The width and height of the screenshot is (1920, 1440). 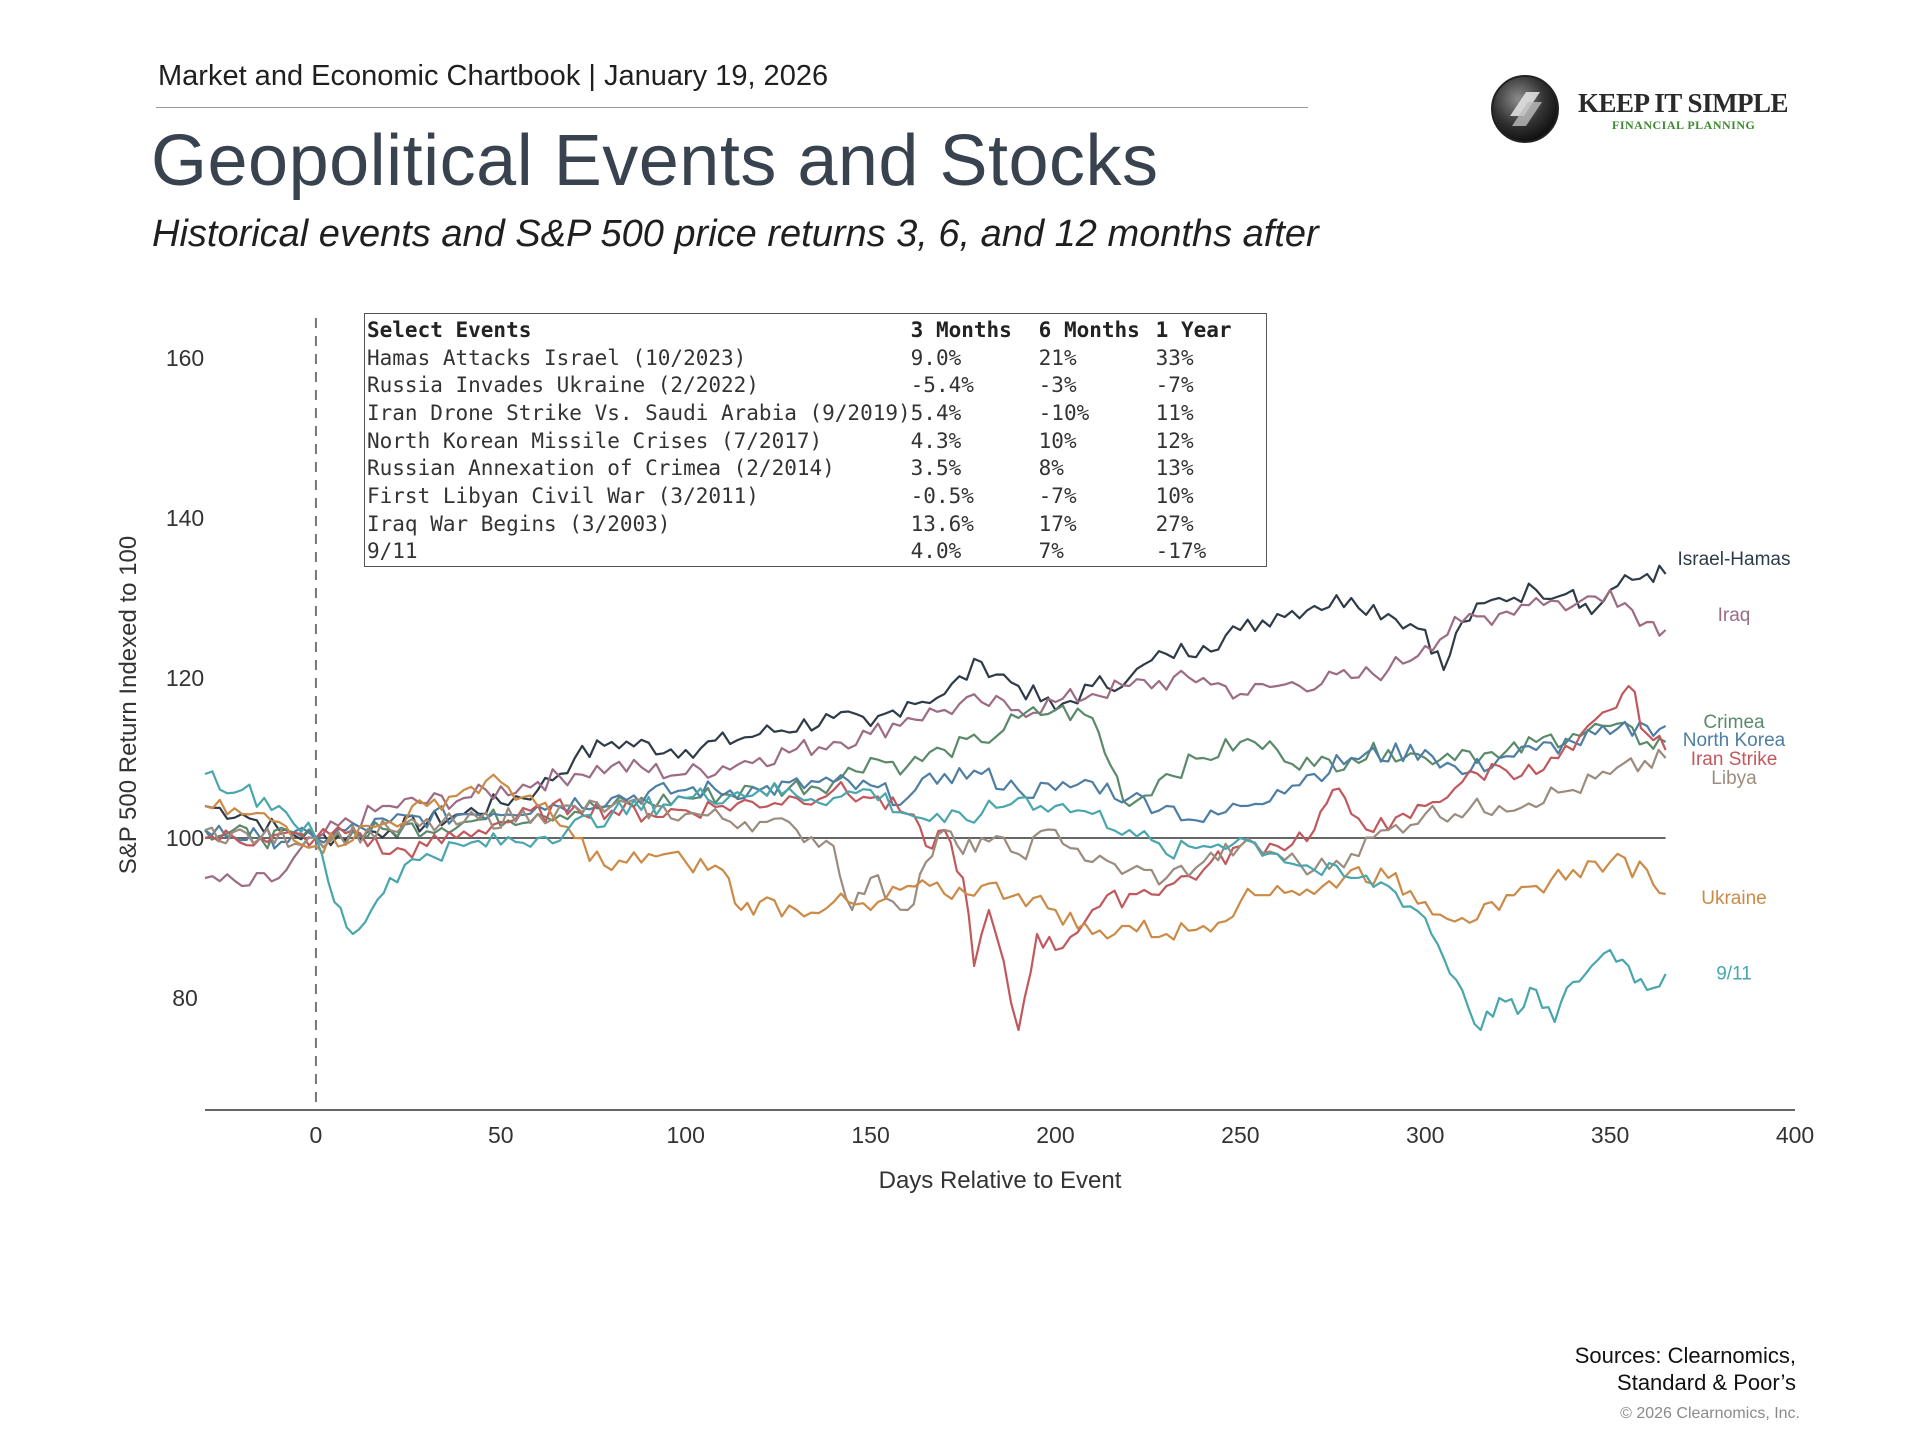 I want to click on event-name: Hamas Attacks Israel (10/2023), so click(x=557, y=357).